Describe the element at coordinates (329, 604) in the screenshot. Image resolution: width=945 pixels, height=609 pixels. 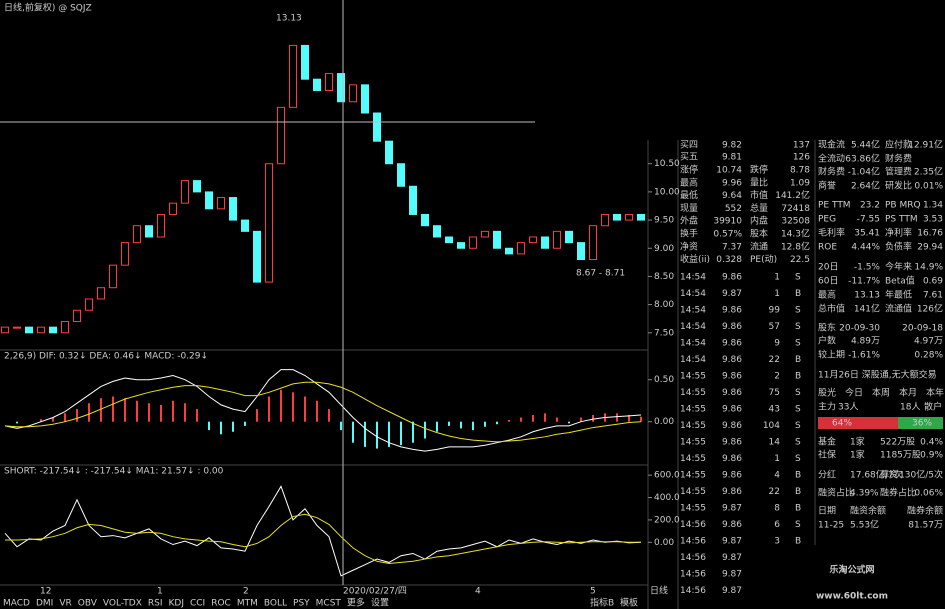
I see `tab: MCST` at that location.